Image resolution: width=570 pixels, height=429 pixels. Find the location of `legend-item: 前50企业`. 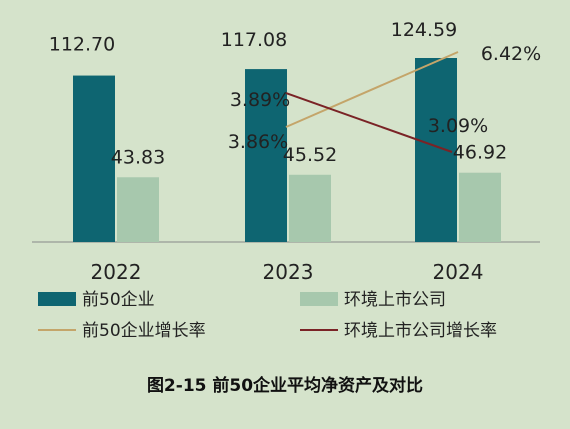

legend-item: 前50企业 is located at coordinates (96, 300).